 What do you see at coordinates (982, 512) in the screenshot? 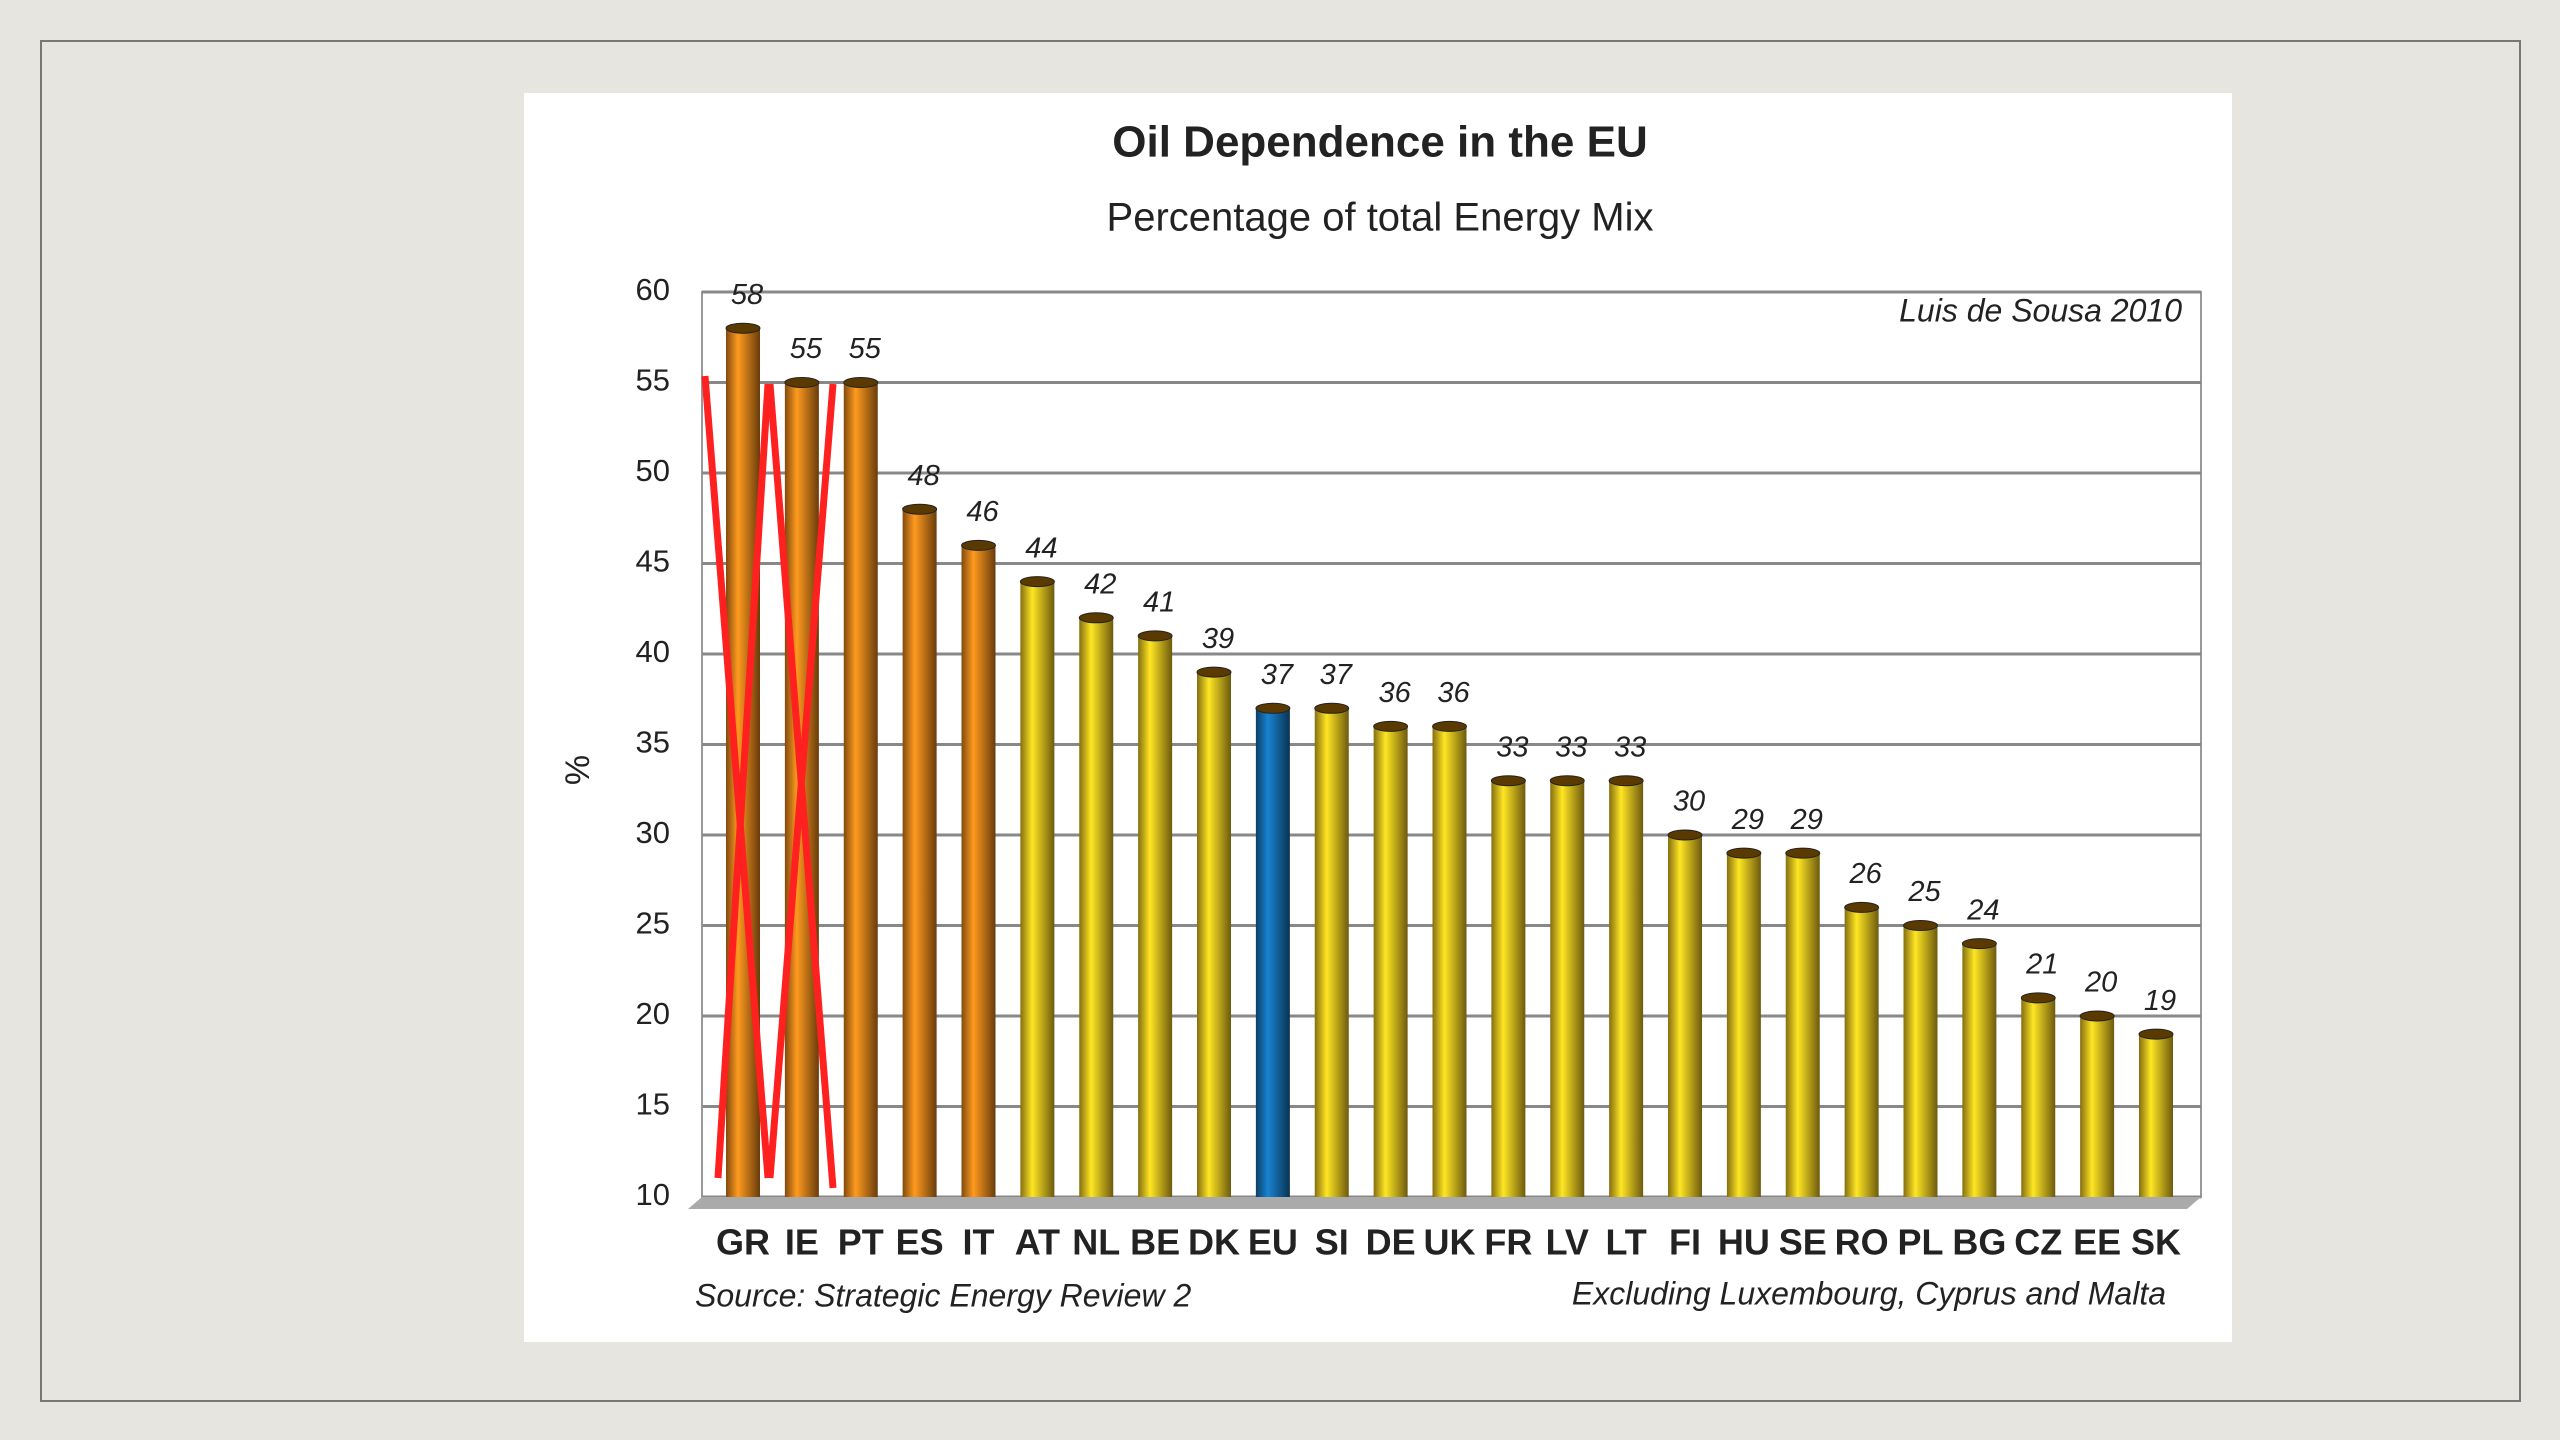
I see `value-label: 46` at bounding box center [982, 512].